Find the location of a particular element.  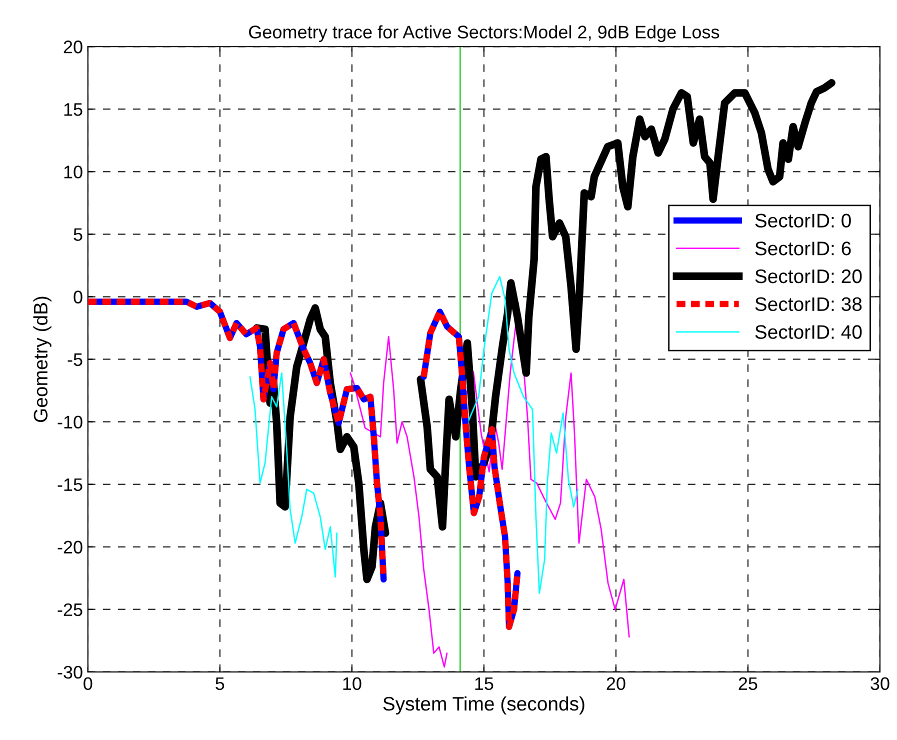

x-tick-label: 5 is located at coordinates (220, 683).